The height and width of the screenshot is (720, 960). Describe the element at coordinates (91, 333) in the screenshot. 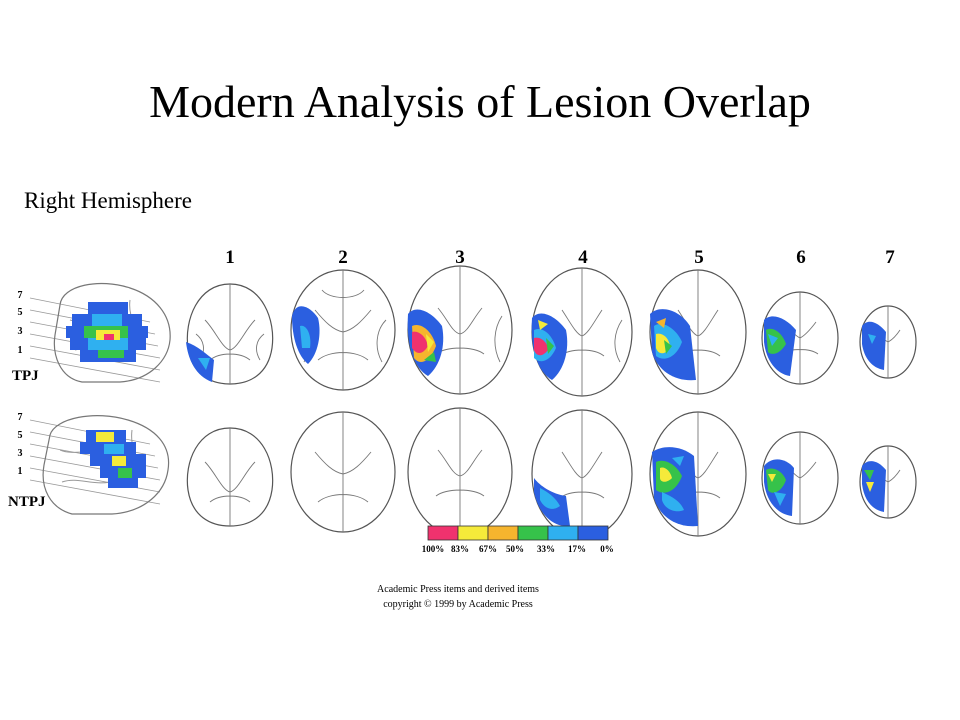

I see `side-view-brain-tpj: 7 5 3 1 TPJ` at that location.